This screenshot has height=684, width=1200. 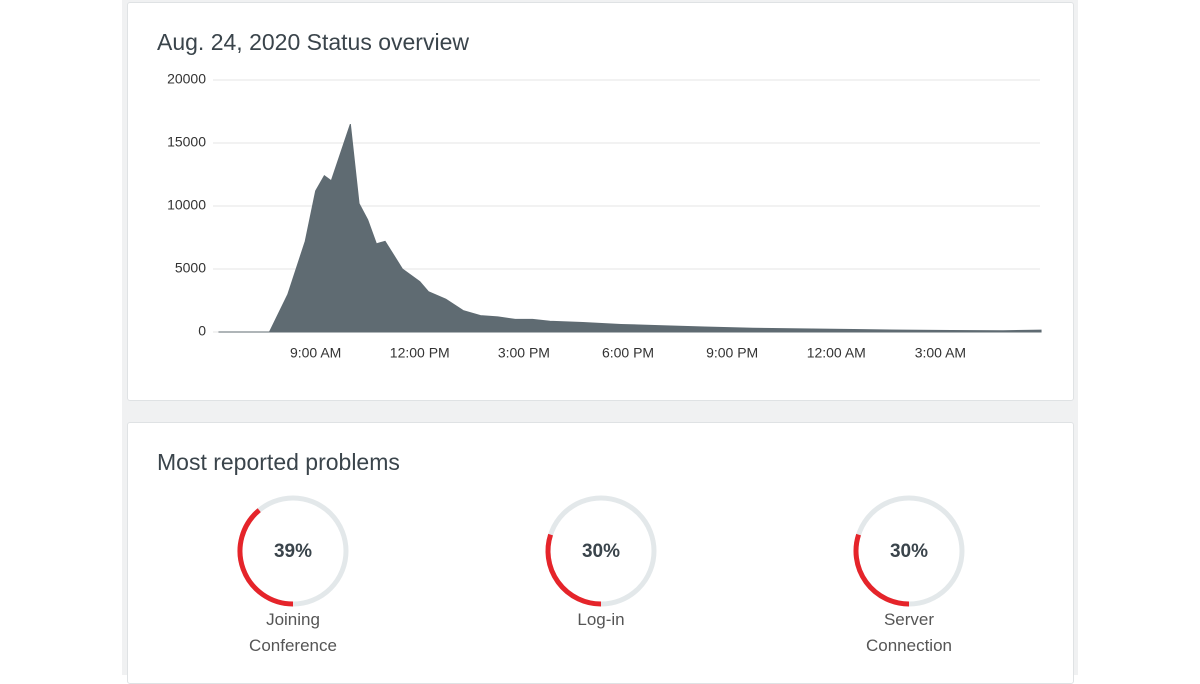 What do you see at coordinates (732, 353) in the screenshot?
I see `x-tick-label: 9:00 PM` at bounding box center [732, 353].